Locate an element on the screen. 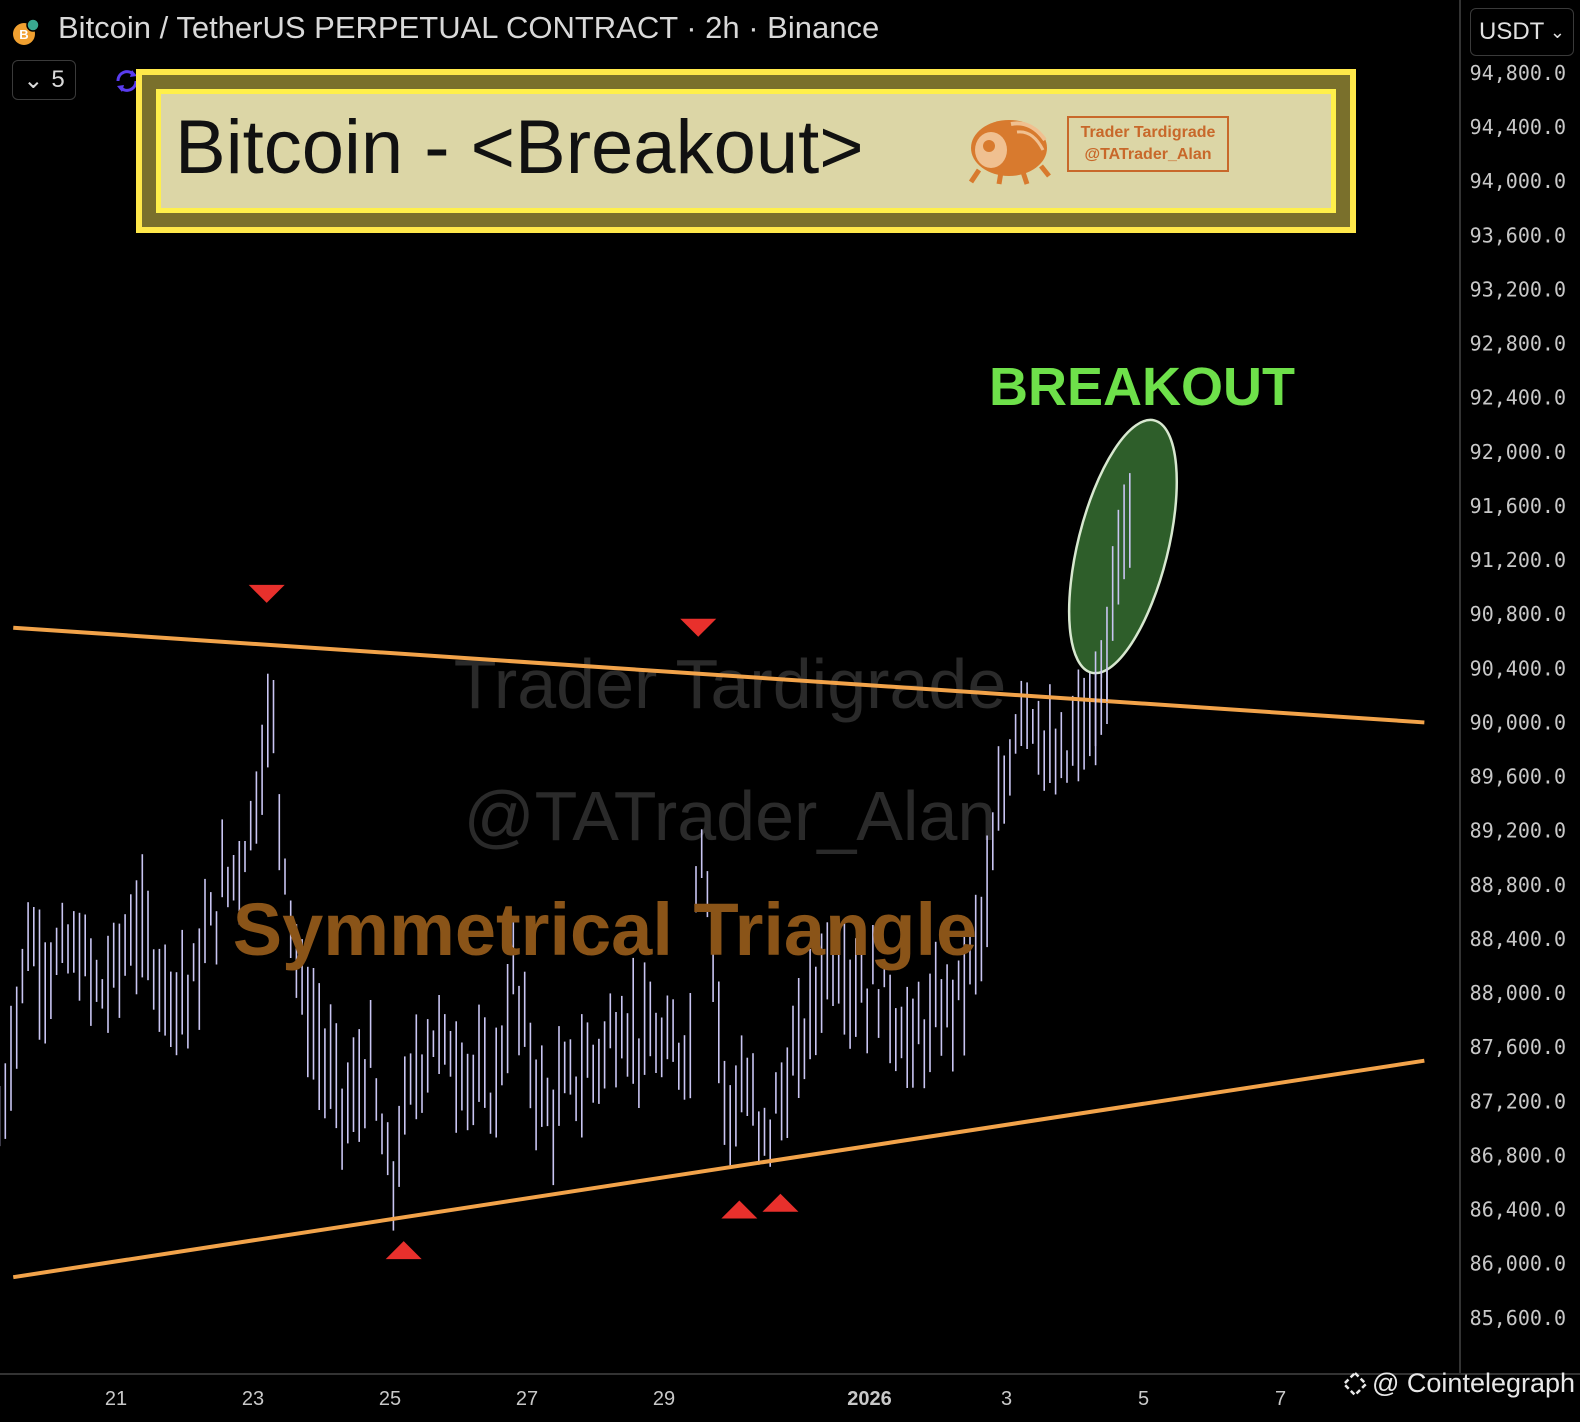 The height and width of the screenshot is (1422, 1580). x-tick-label: 27 is located at coordinates (527, 1399).